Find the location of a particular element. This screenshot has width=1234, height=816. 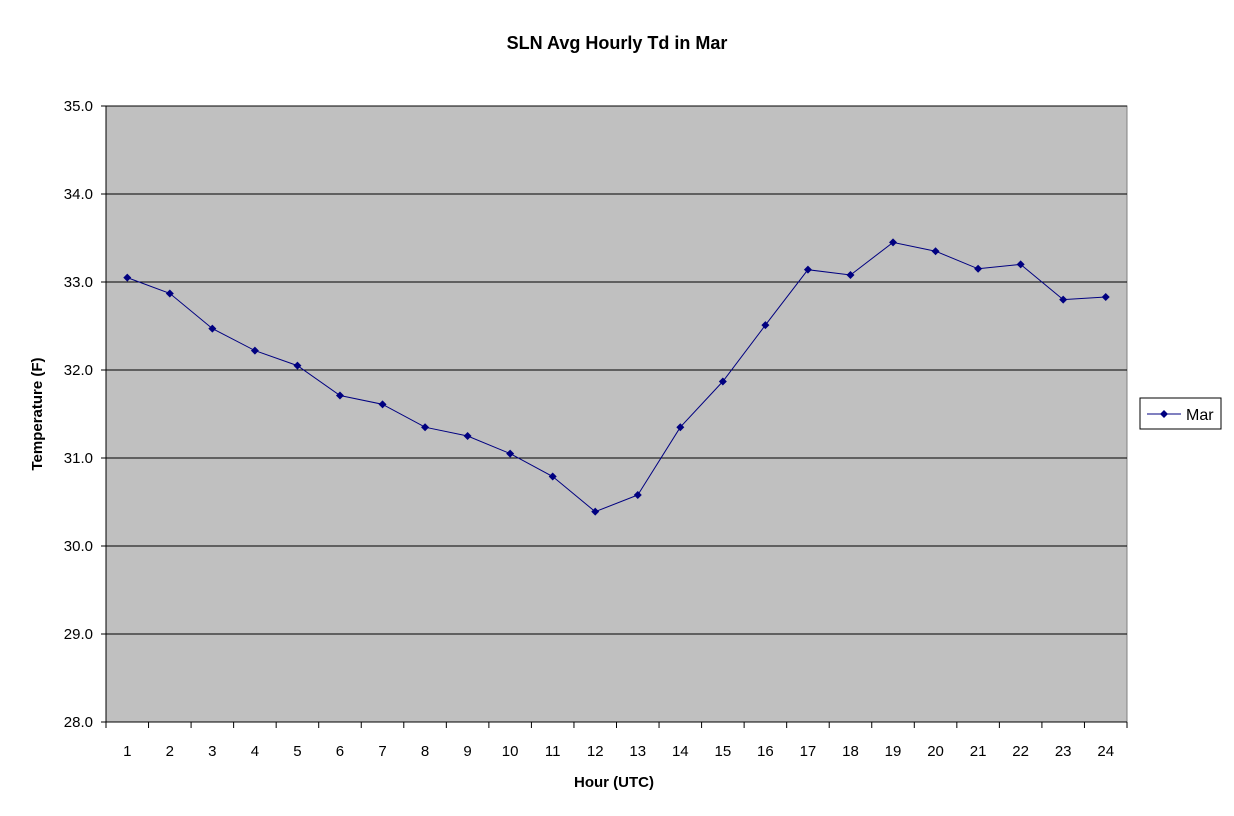

x-tick-label: 21 is located at coordinates (978, 751).